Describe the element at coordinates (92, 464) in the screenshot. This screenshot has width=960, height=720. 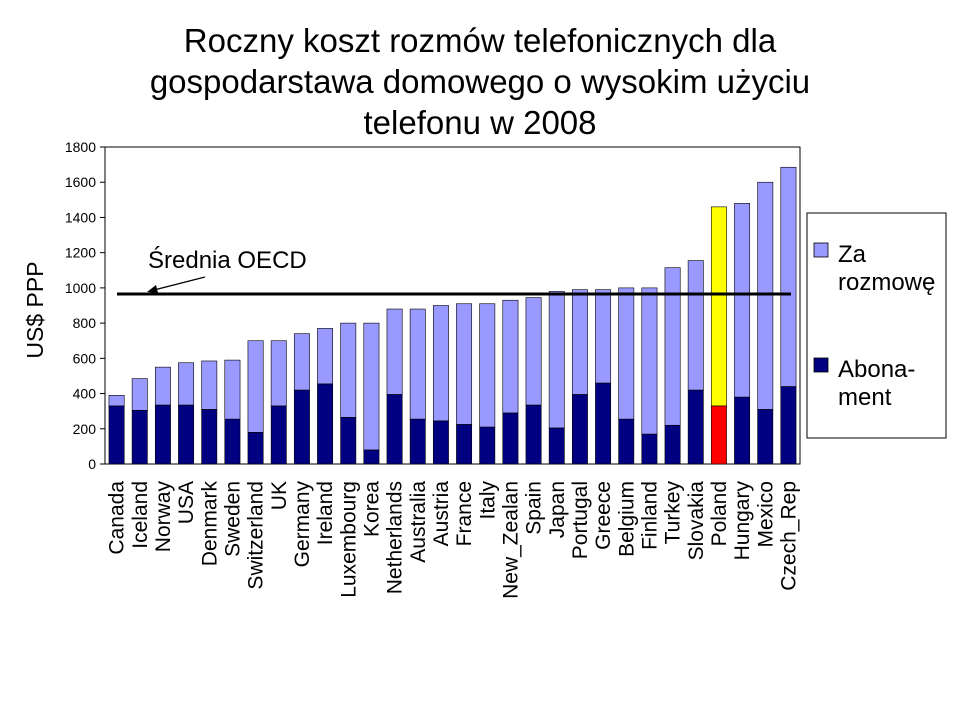
I see `y-tick-label: 0` at that location.